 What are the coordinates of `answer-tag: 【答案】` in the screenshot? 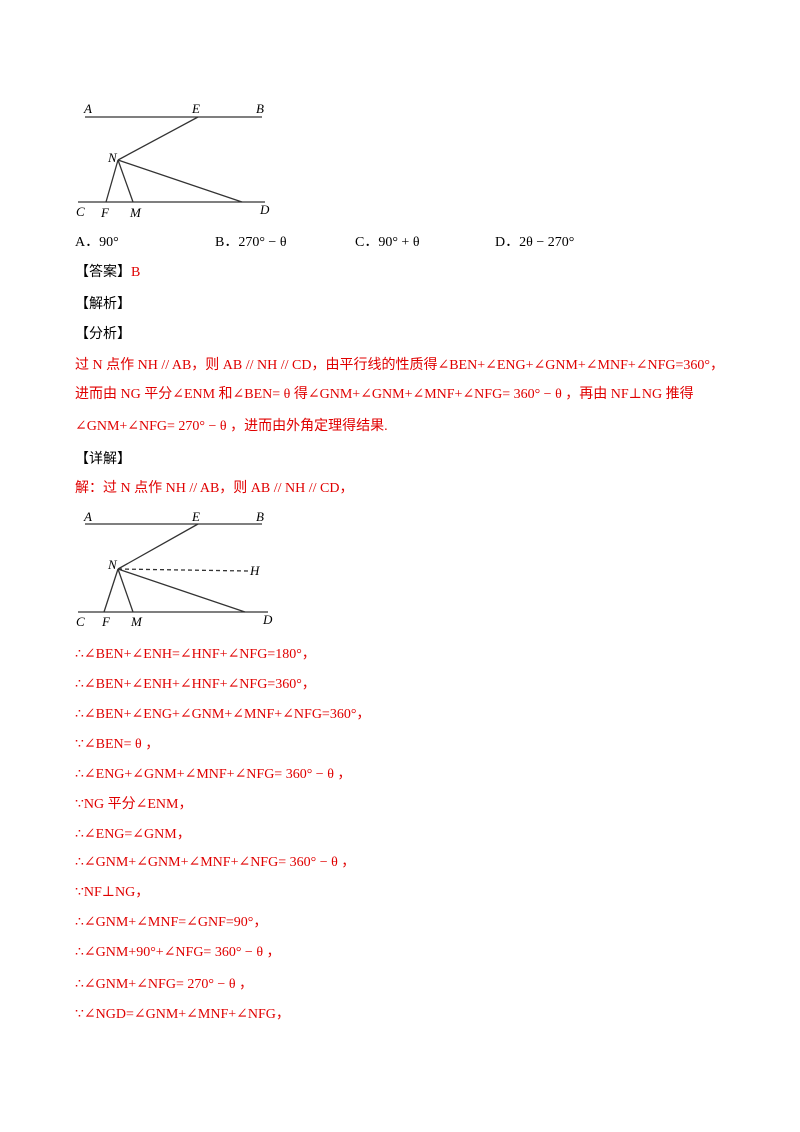 It's located at (103, 272).